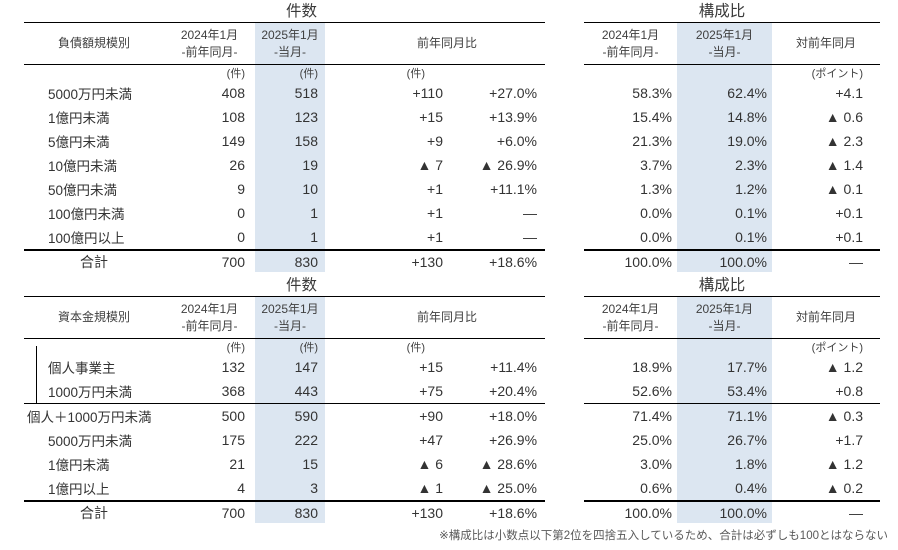  Describe the element at coordinates (290, 488) in the screenshot. I see `cell-v2025: 3` at that location.